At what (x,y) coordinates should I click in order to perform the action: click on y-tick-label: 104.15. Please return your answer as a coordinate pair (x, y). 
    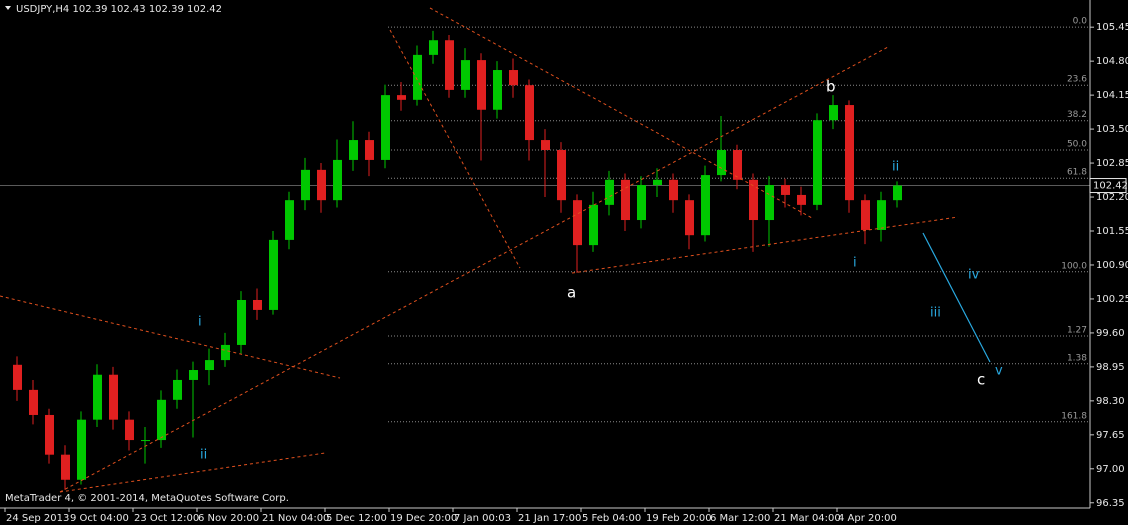
    Looking at the image, I should click on (1112, 95).